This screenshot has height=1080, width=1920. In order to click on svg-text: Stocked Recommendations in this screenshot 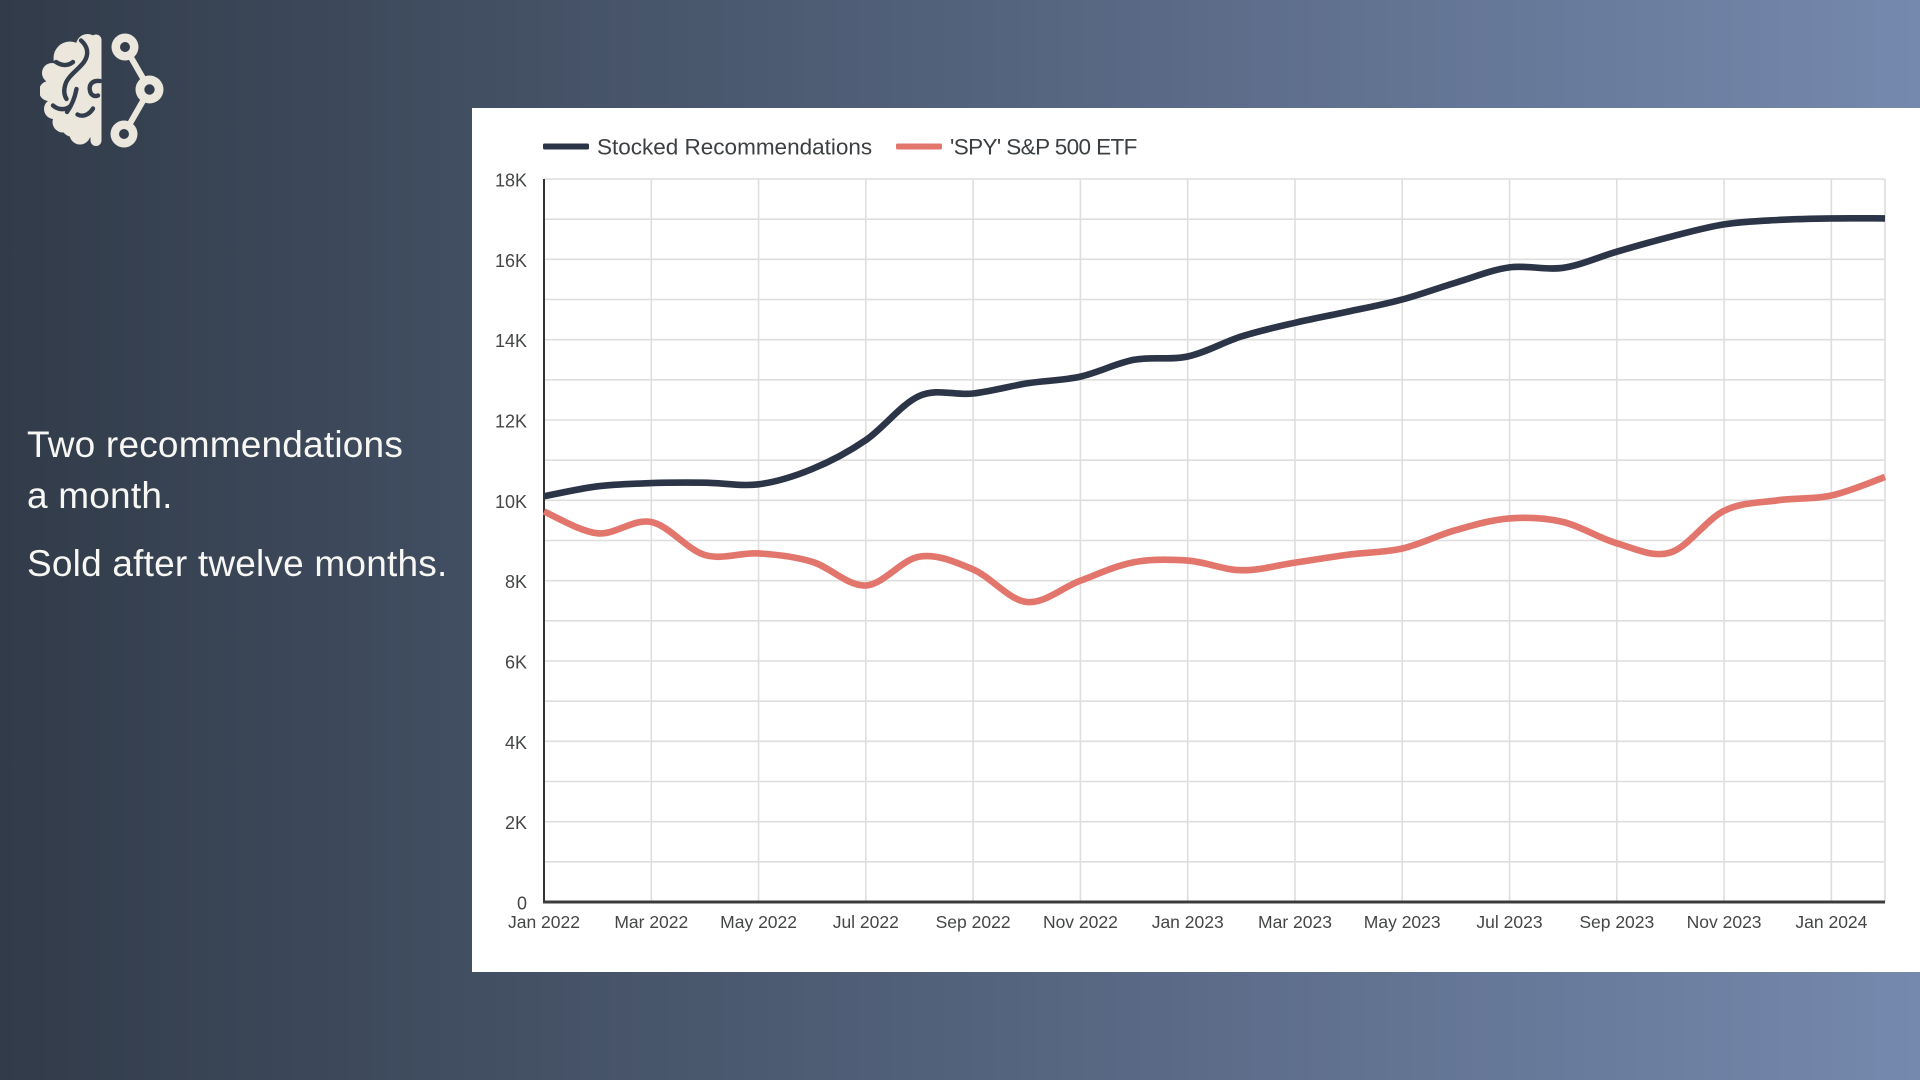, I will do `click(734, 147)`.